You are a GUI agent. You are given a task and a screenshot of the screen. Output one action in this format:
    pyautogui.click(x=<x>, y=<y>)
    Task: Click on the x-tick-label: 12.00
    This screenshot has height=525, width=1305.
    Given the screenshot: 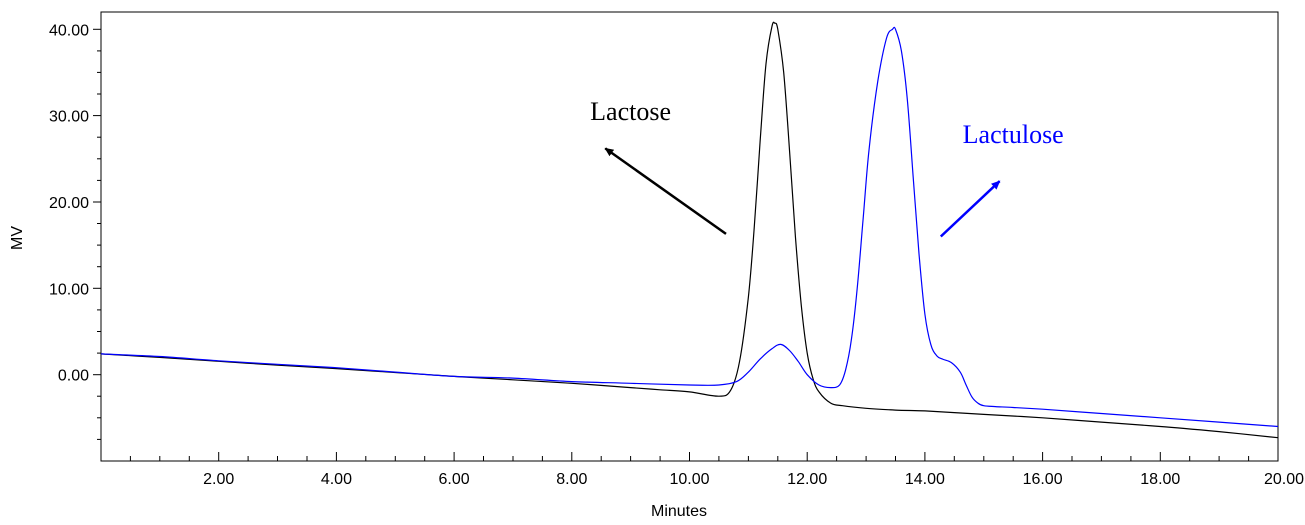 What is the action you would take?
    pyautogui.click(x=807, y=479)
    